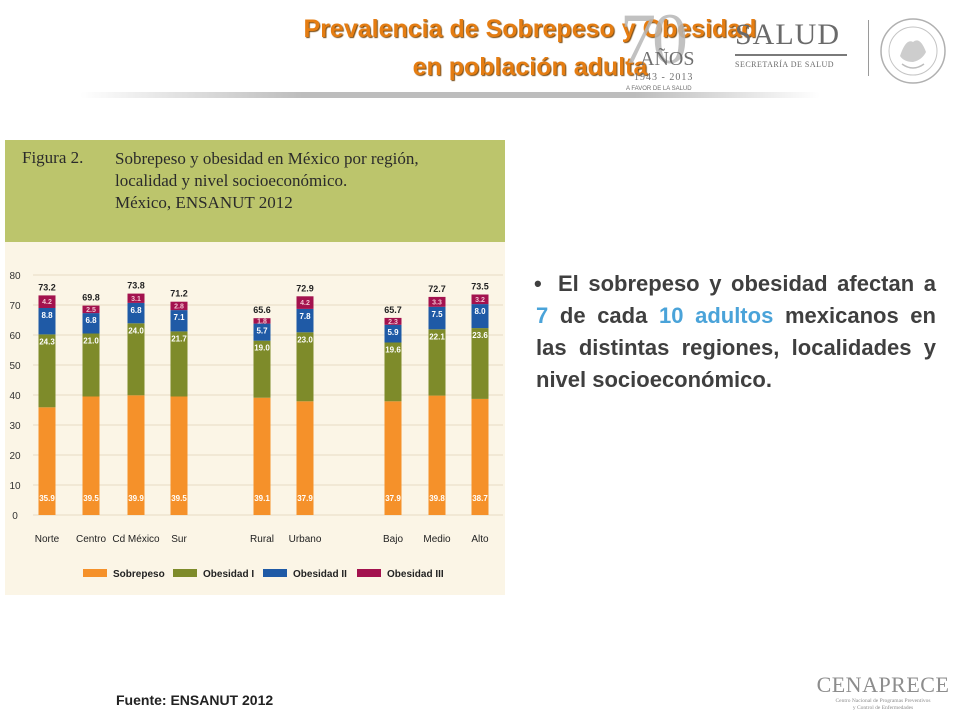  What do you see at coordinates (15, 486) in the screenshot?
I see `y-tick-label: 10` at bounding box center [15, 486].